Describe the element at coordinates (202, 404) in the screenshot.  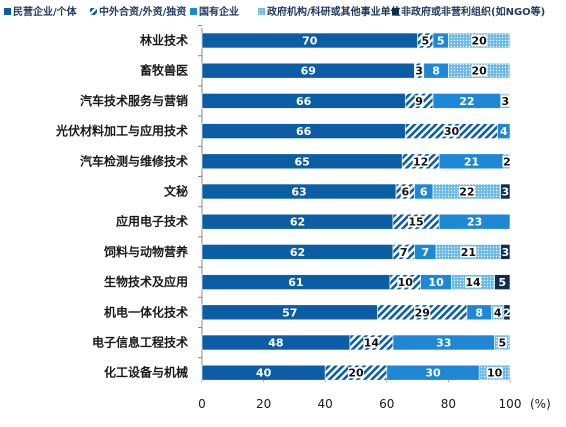
I see `x-tick-label: 0` at that location.